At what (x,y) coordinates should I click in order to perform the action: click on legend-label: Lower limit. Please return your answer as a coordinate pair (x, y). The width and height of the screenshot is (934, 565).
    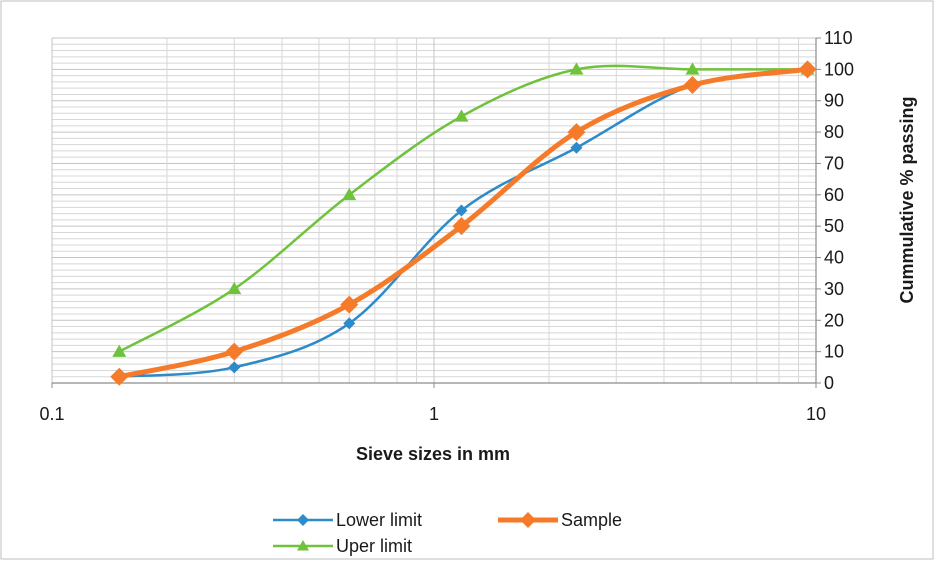
    Looking at the image, I should click on (379, 520).